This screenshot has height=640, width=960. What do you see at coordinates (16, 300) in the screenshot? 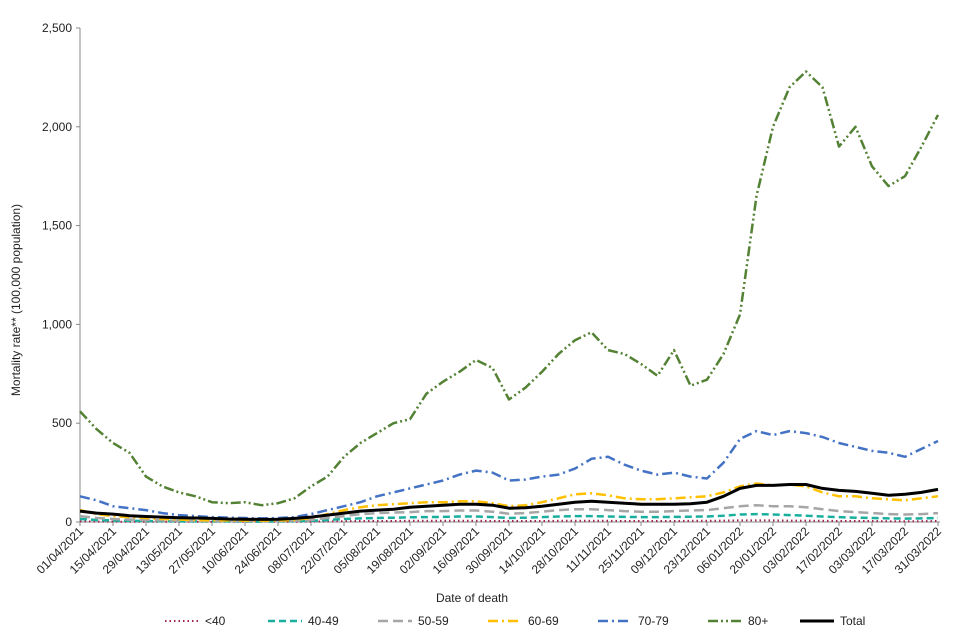
I see `y-axis-title: Mortality rate** (100,000 population)` at bounding box center [16, 300].